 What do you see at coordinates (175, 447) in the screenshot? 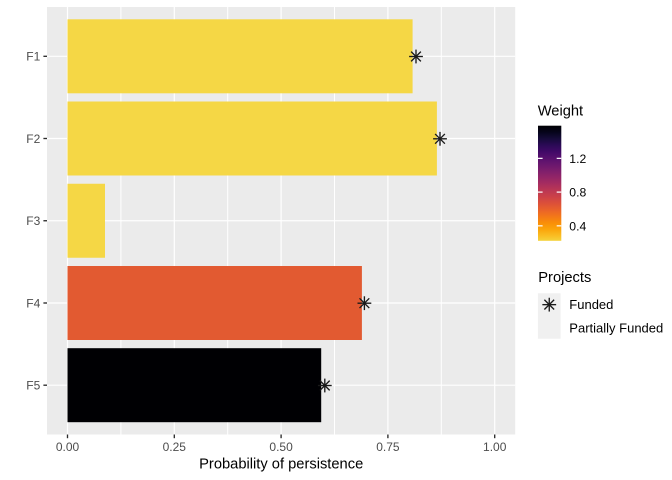
I see `svg-text: 0.25` at bounding box center [175, 447].